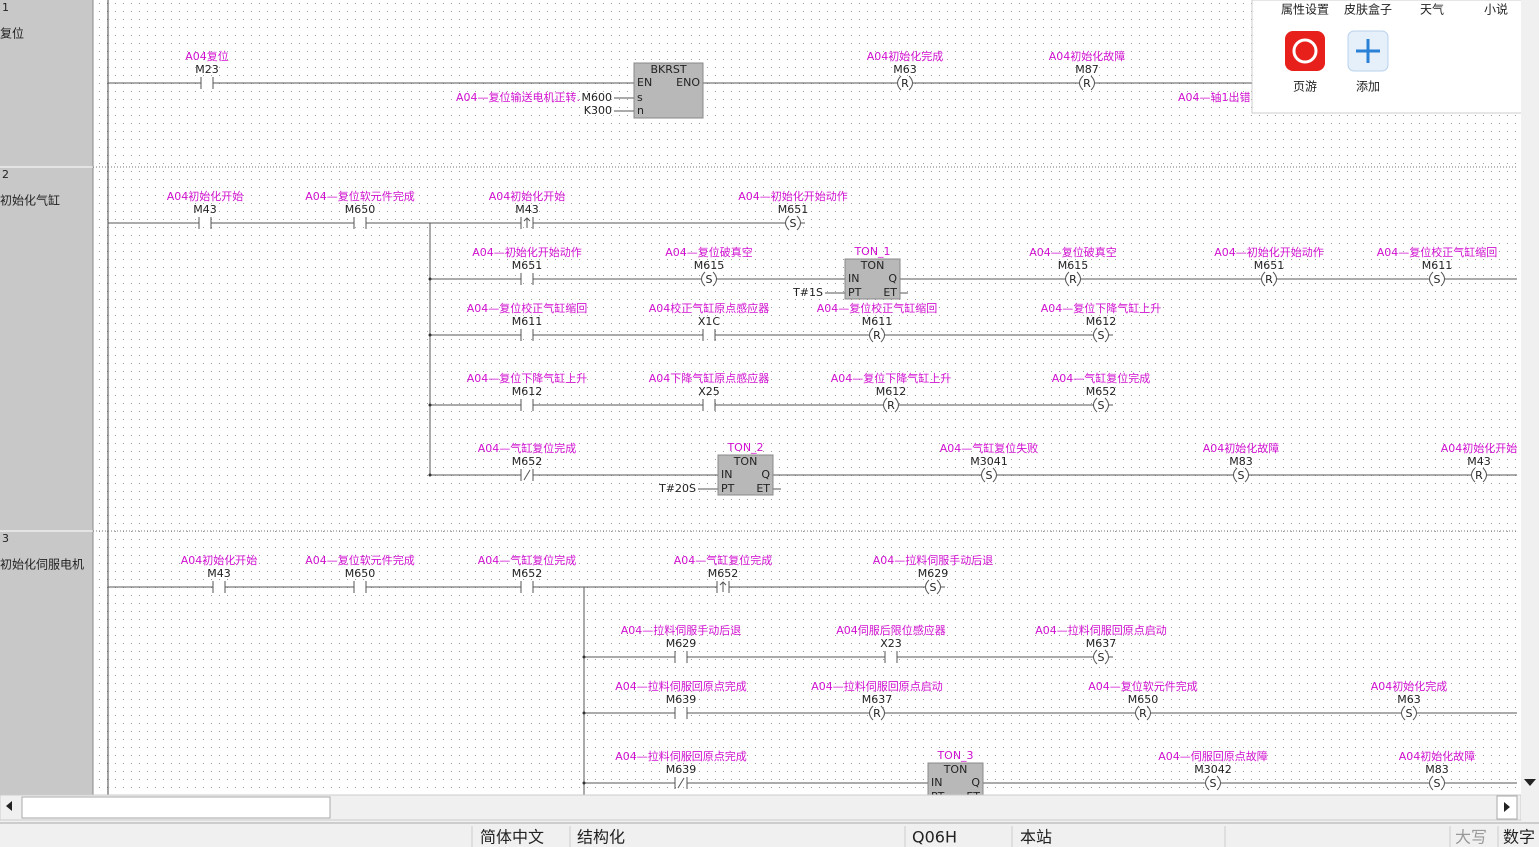  What do you see at coordinates (723, 586) in the screenshot?
I see `rise-arrow` at bounding box center [723, 586].